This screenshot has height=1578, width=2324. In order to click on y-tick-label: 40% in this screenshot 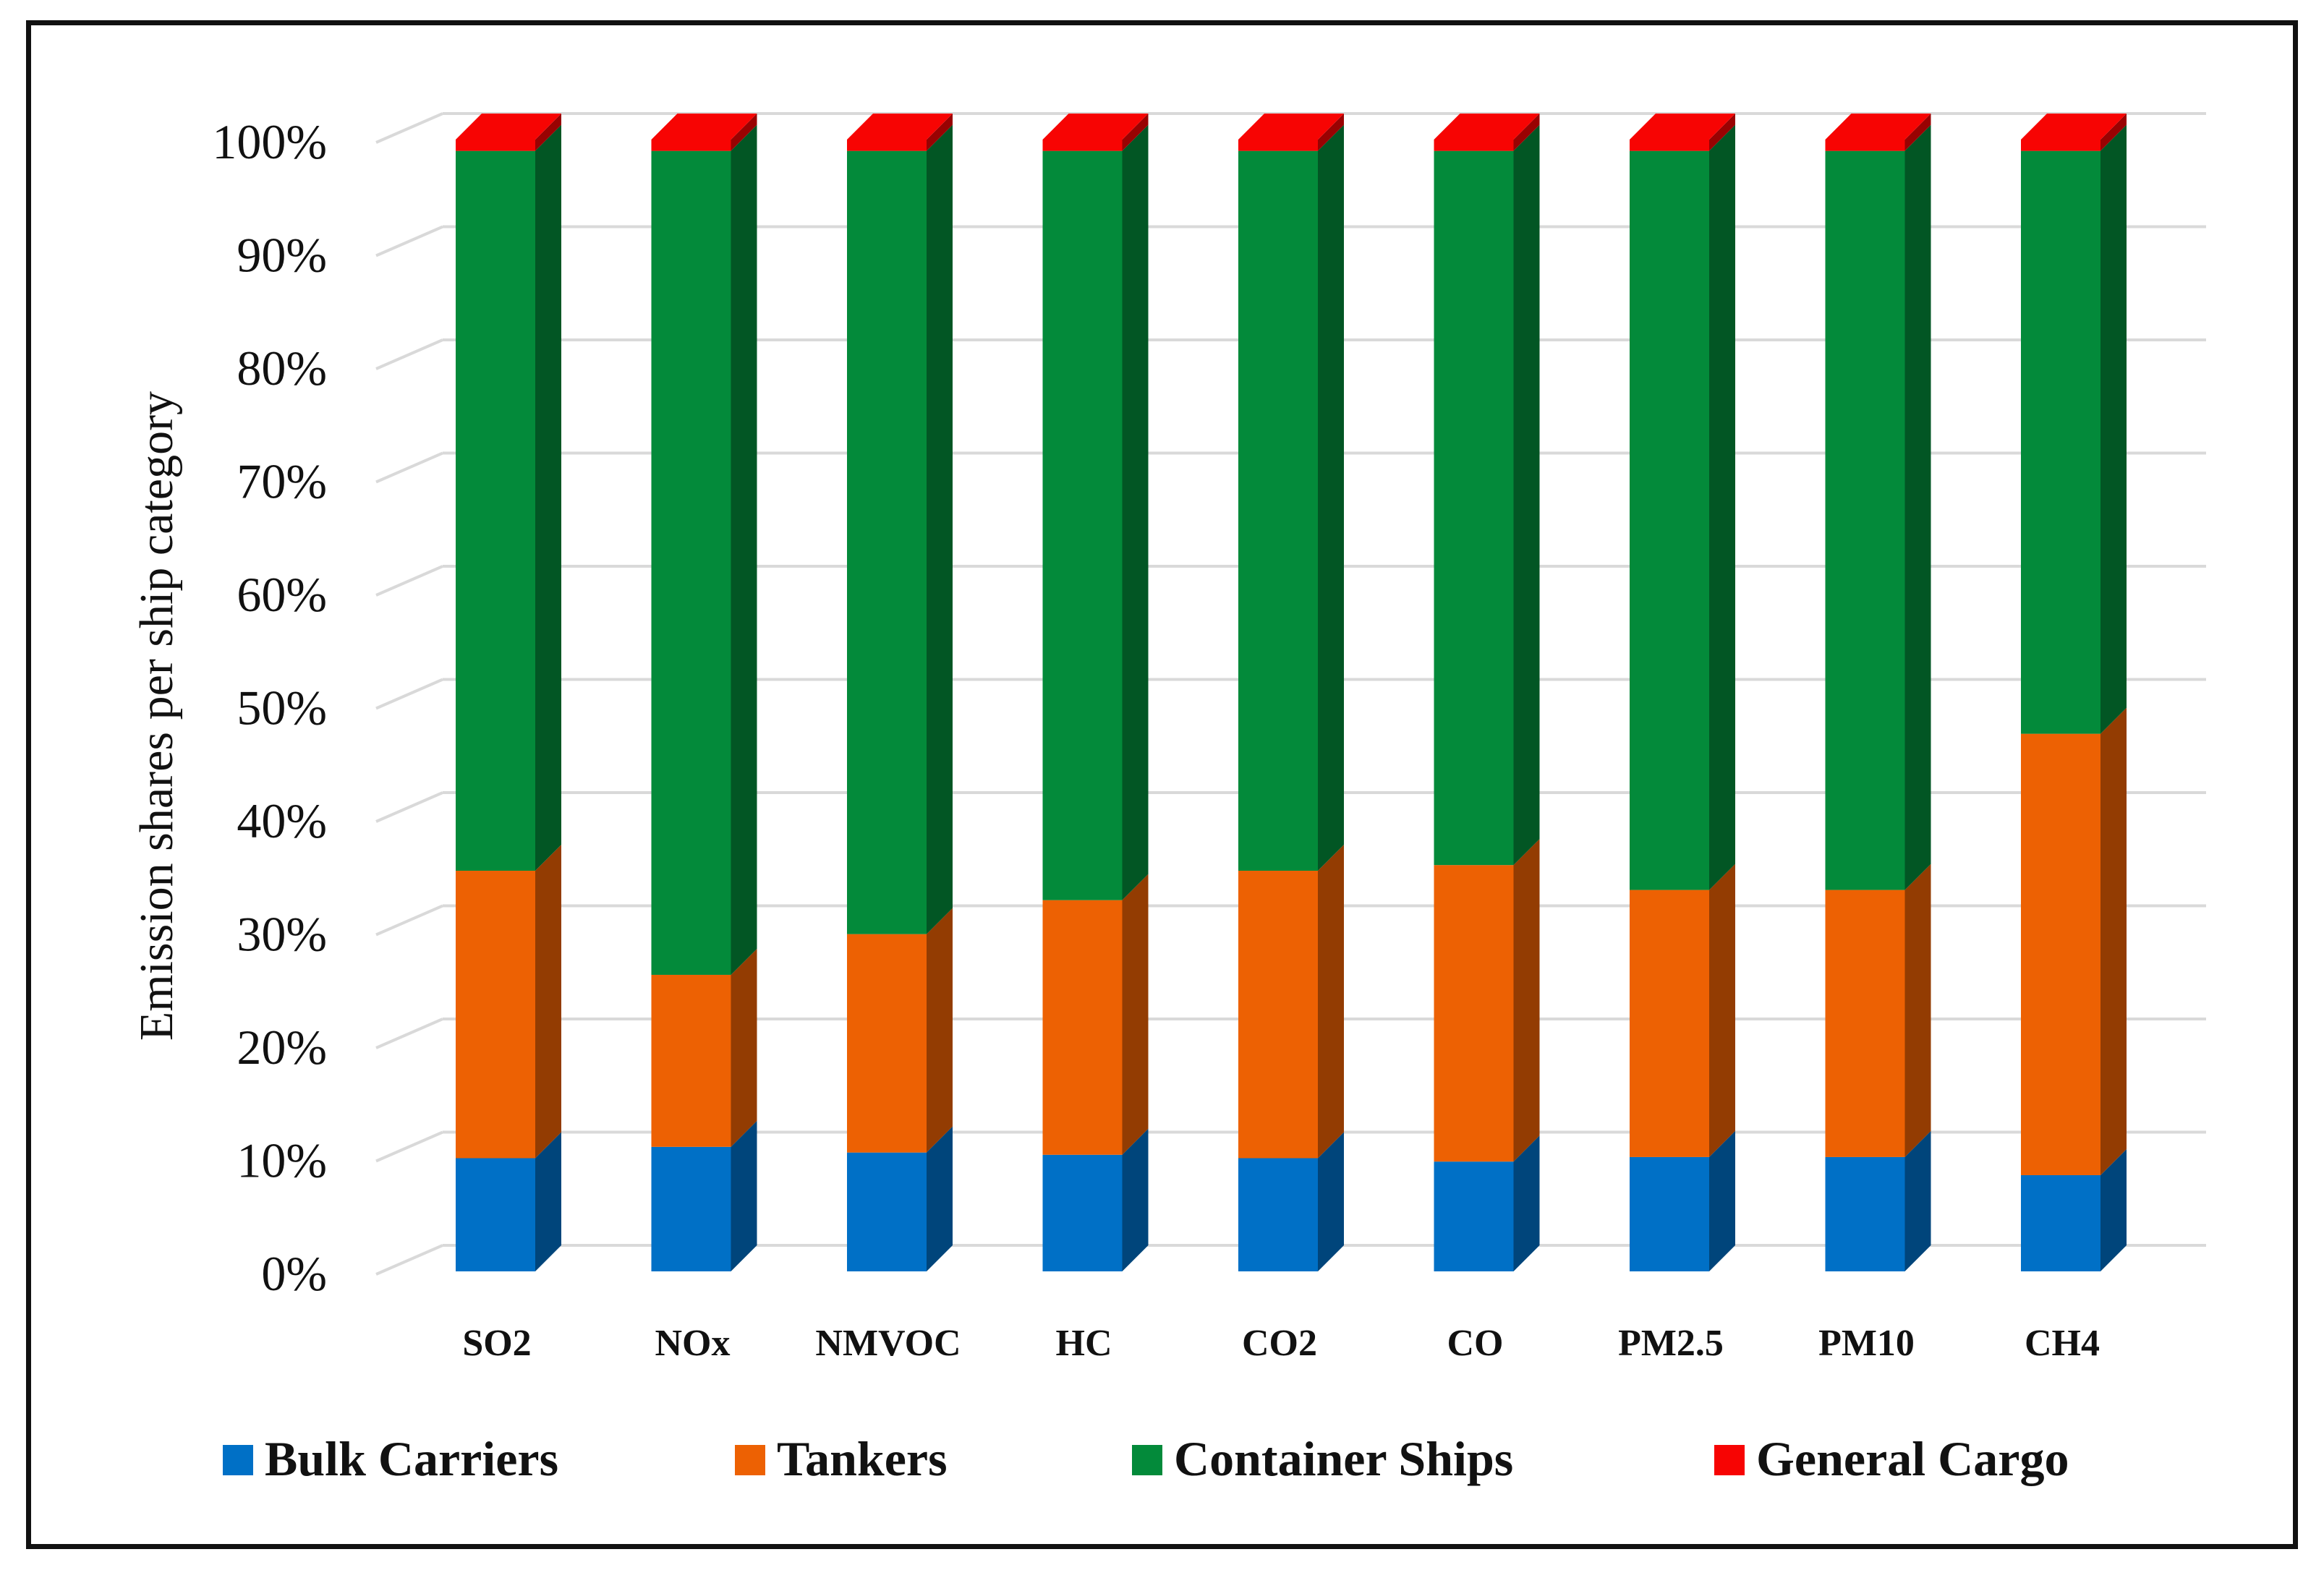, I will do `click(282, 820)`.